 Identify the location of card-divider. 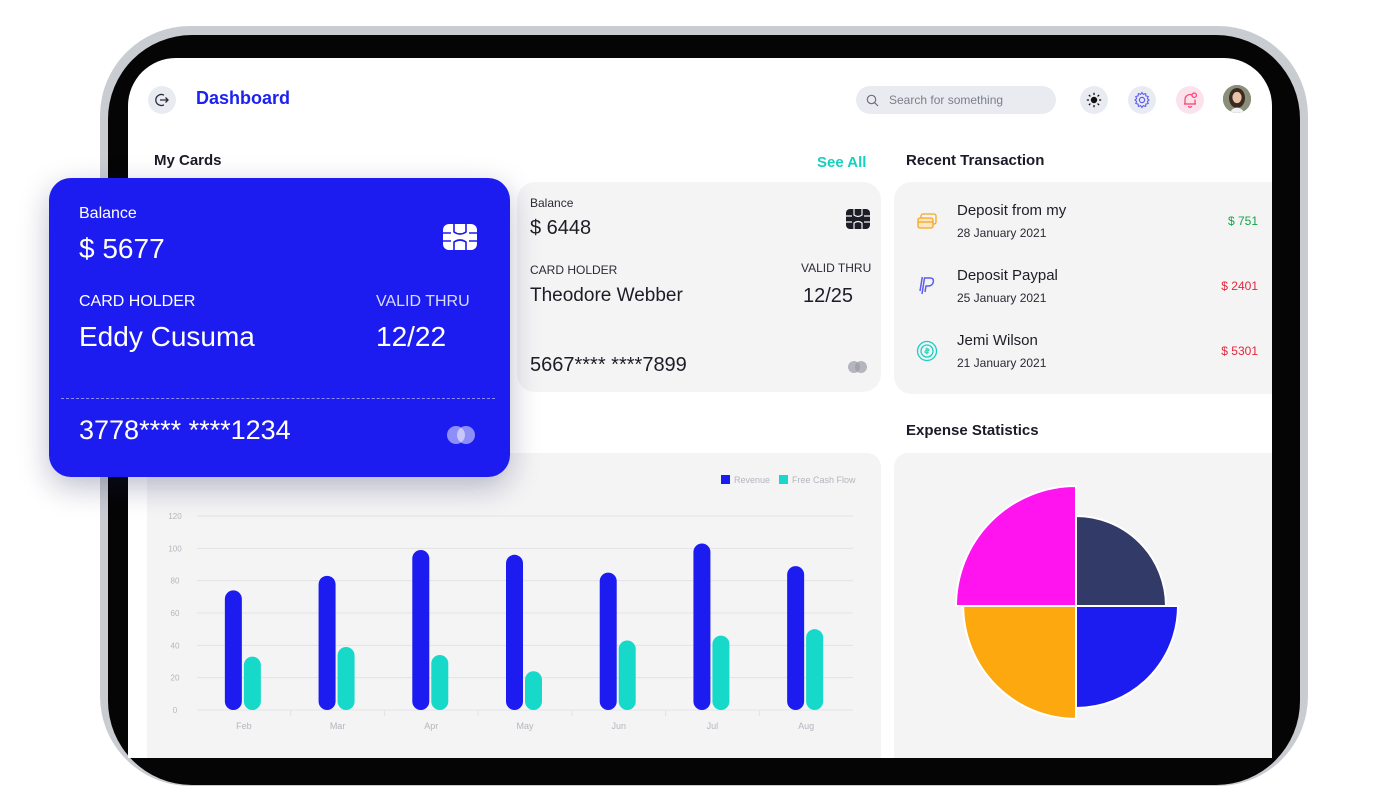
(278, 398).